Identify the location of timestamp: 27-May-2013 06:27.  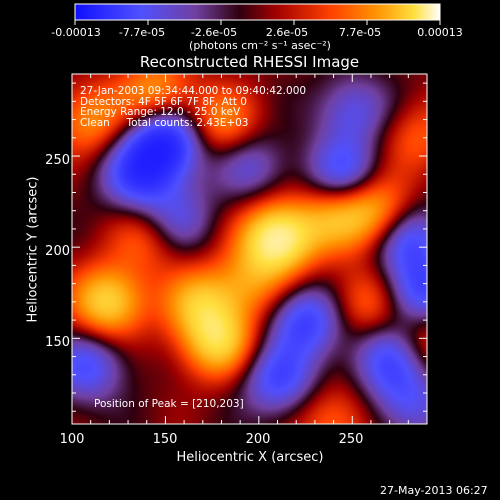
(434, 490).